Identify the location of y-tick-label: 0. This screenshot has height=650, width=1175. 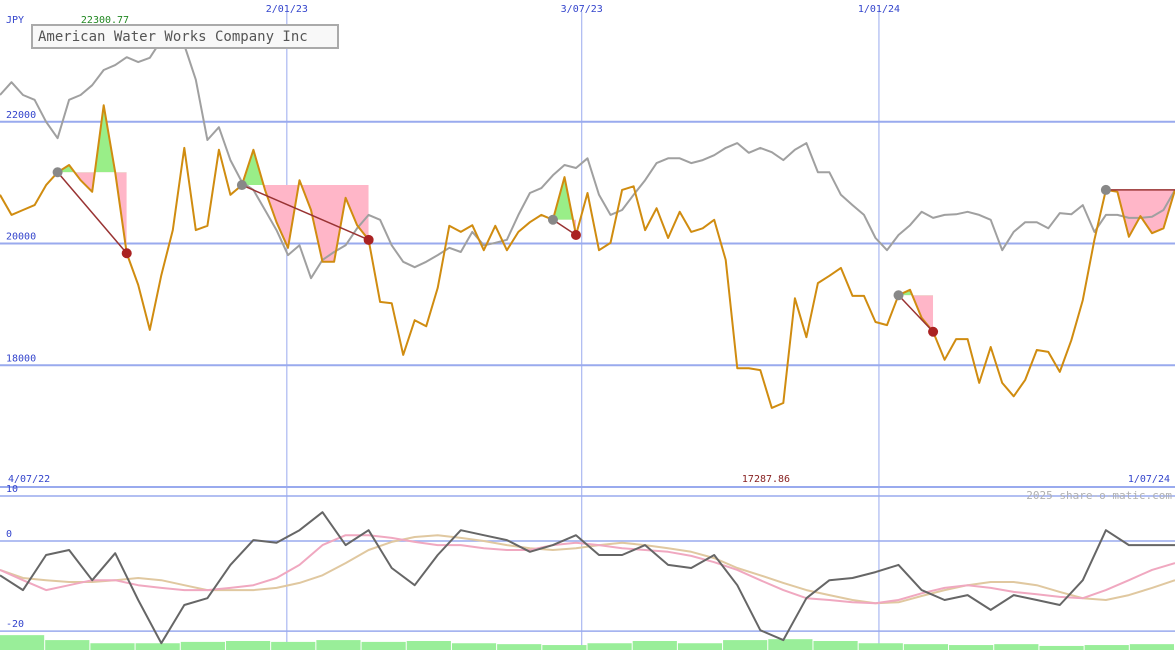
(9, 534).